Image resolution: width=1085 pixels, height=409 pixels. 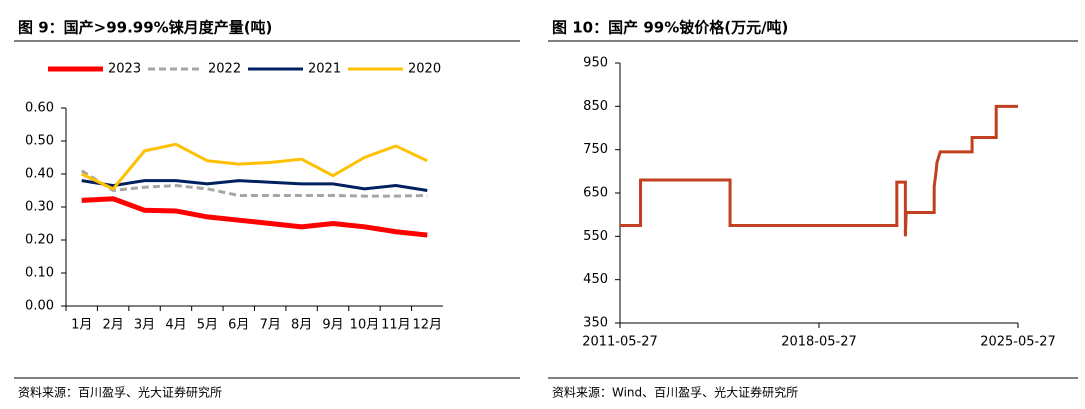 I want to click on source: 资料来源：百川盈孚、光大证券研究所, so click(x=120, y=392).